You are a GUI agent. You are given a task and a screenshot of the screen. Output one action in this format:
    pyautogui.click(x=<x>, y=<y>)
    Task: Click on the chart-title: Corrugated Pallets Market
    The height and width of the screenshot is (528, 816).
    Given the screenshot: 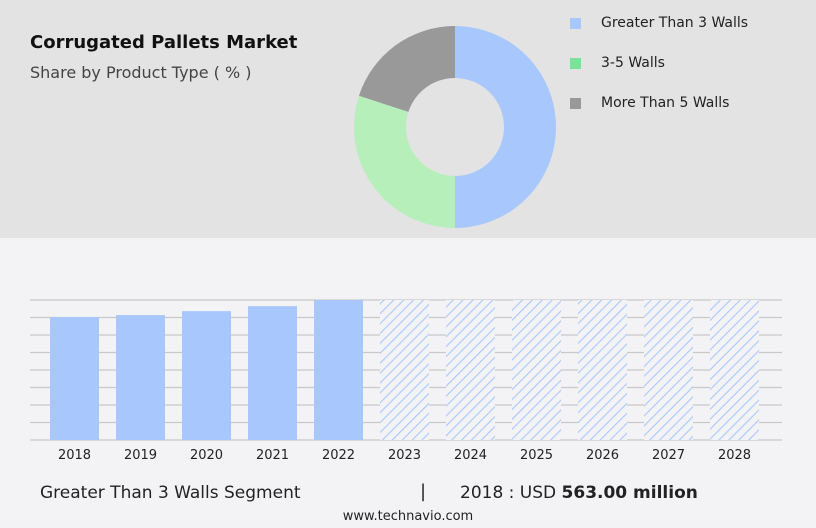 What is the action you would take?
    pyautogui.click(x=164, y=42)
    